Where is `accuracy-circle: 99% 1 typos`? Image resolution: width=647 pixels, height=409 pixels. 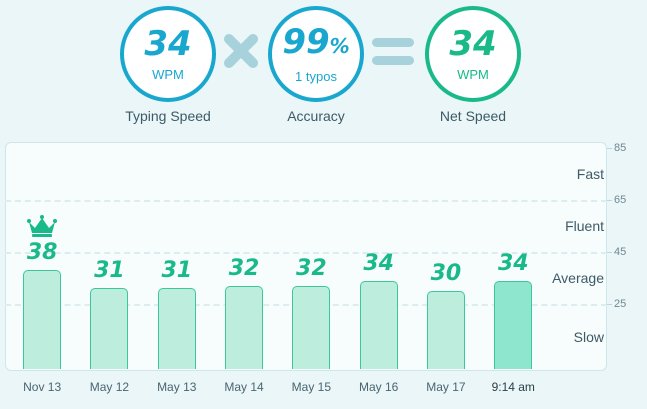
accuracy-circle: 99% 1 typos is located at coordinates (316, 54).